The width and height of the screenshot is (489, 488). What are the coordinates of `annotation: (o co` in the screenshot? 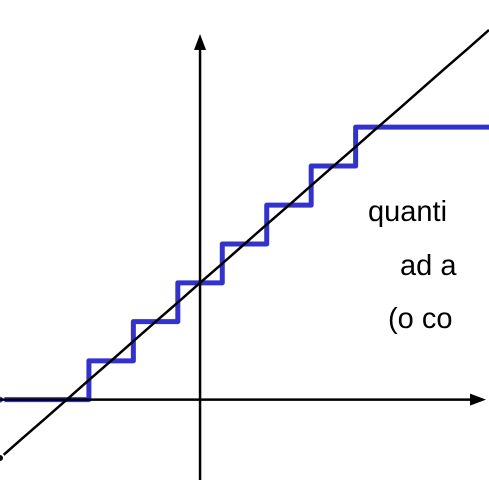 It's located at (420, 319).